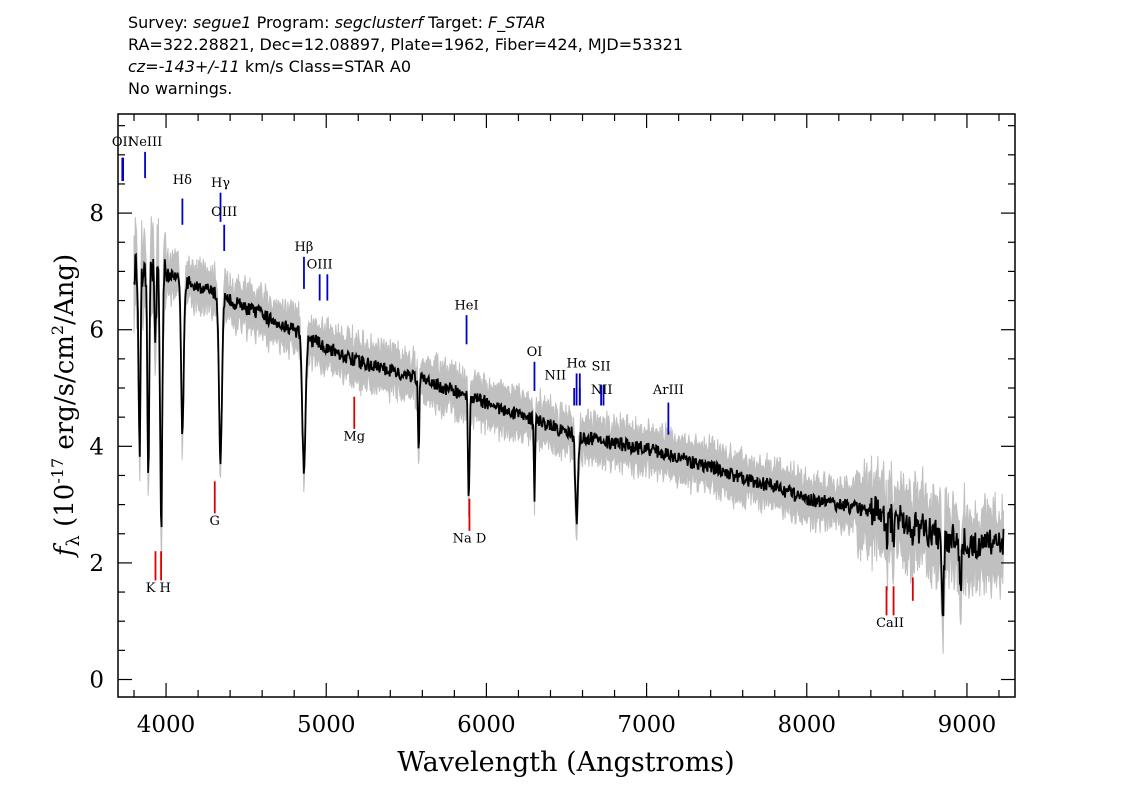 The width and height of the screenshot is (1134, 810). Describe the element at coordinates (158, 588) in the screenshot. I see `absorption-label: K H` at that location.